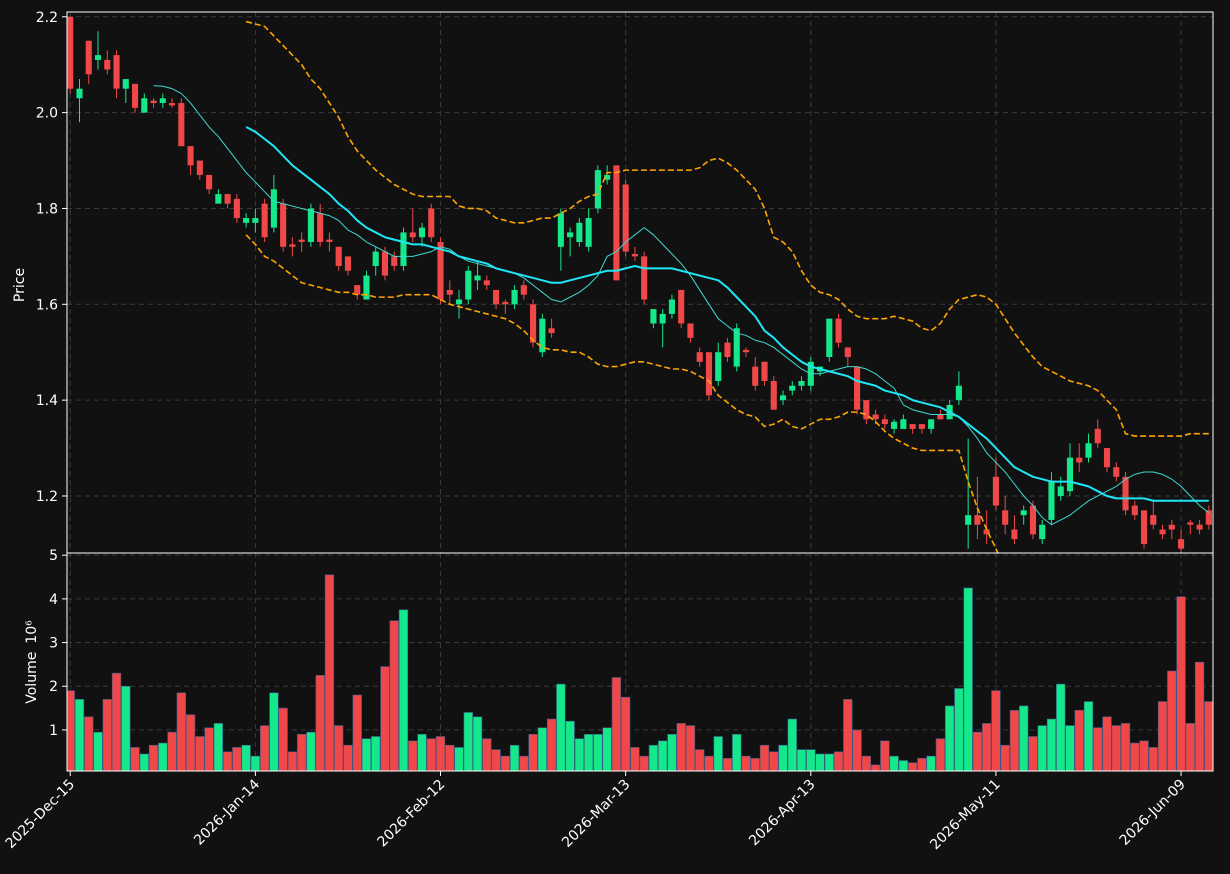  What do you see at coordinates (47, 497) in the screenshot?
I see `y-tick-label: 1.2` at bounding box center [47, 497].